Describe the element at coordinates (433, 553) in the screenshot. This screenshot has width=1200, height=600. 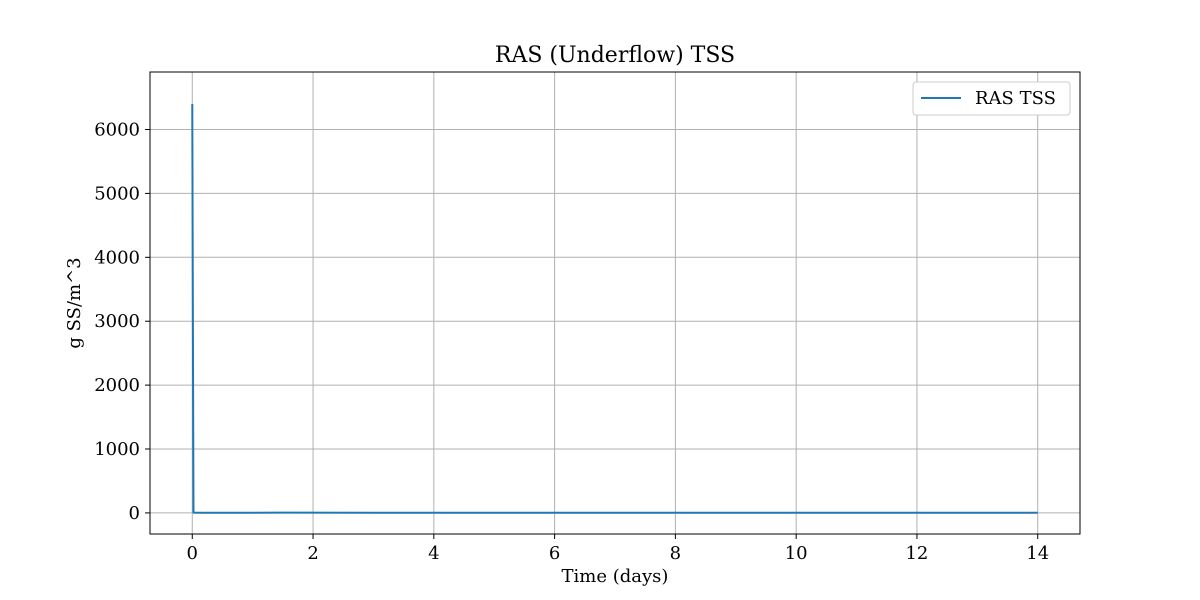
I see `x-tick-label: 4` at that location.